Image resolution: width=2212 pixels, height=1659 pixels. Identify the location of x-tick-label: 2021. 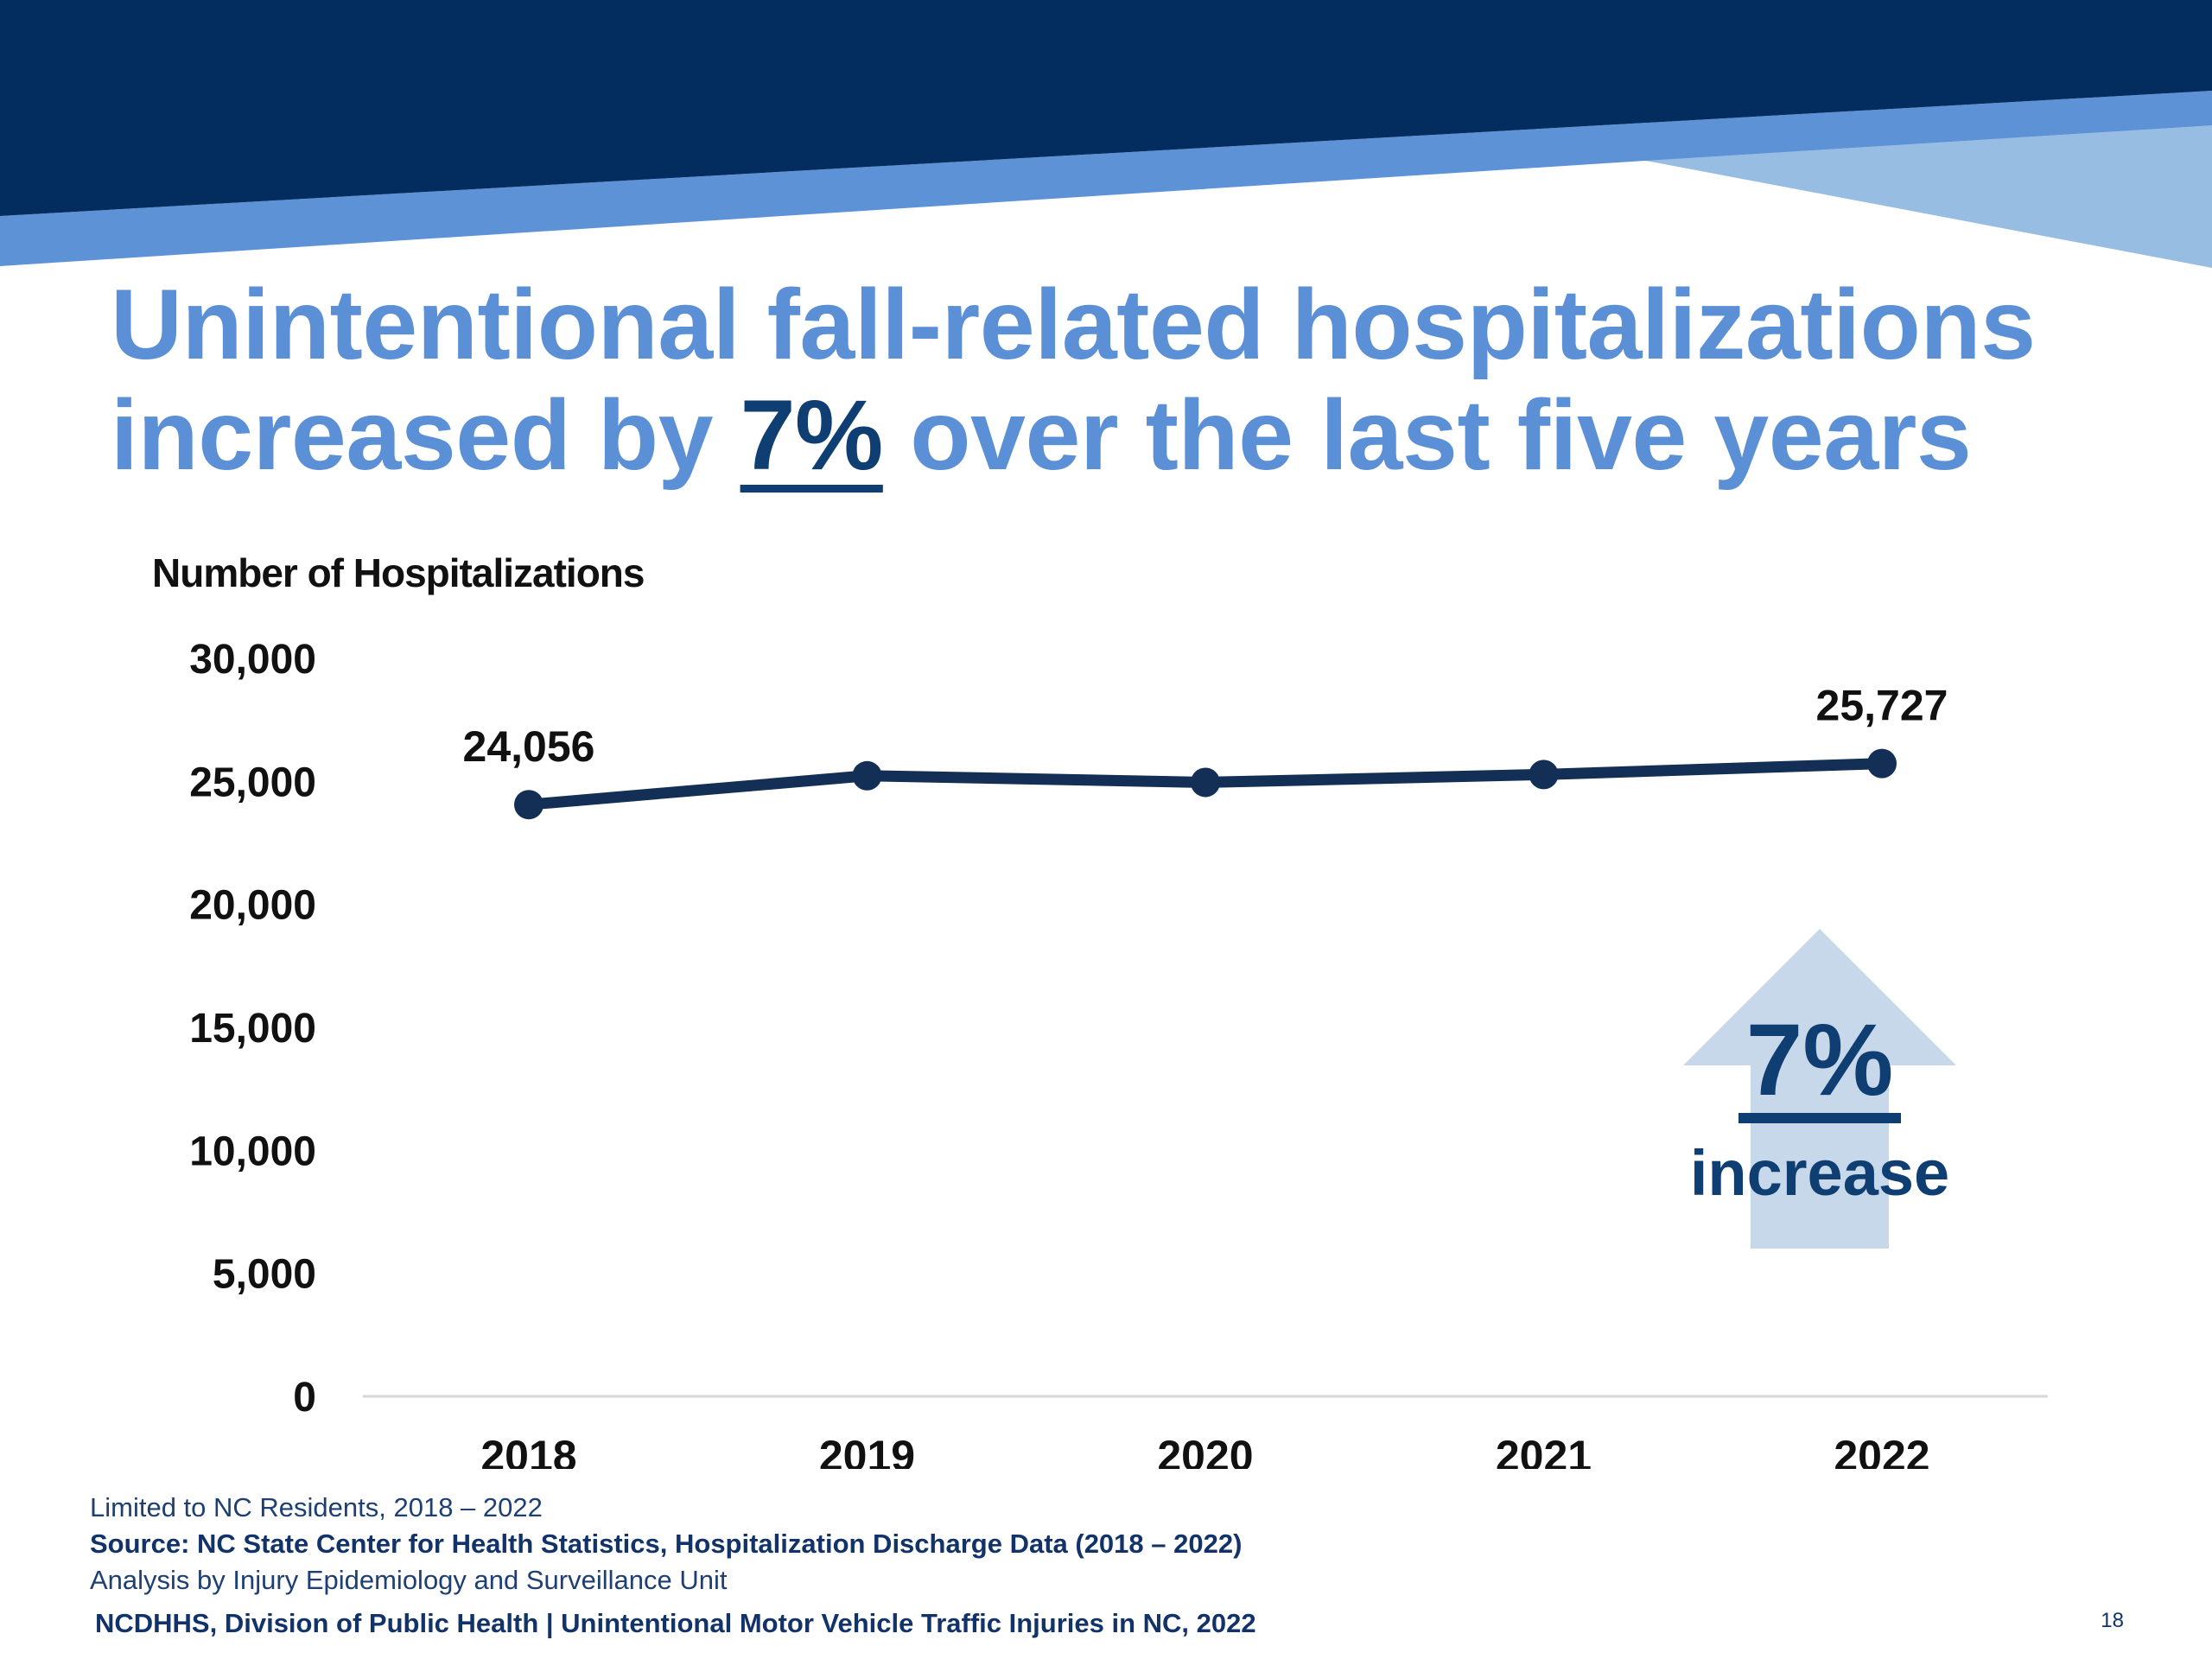
(1544, 1450).